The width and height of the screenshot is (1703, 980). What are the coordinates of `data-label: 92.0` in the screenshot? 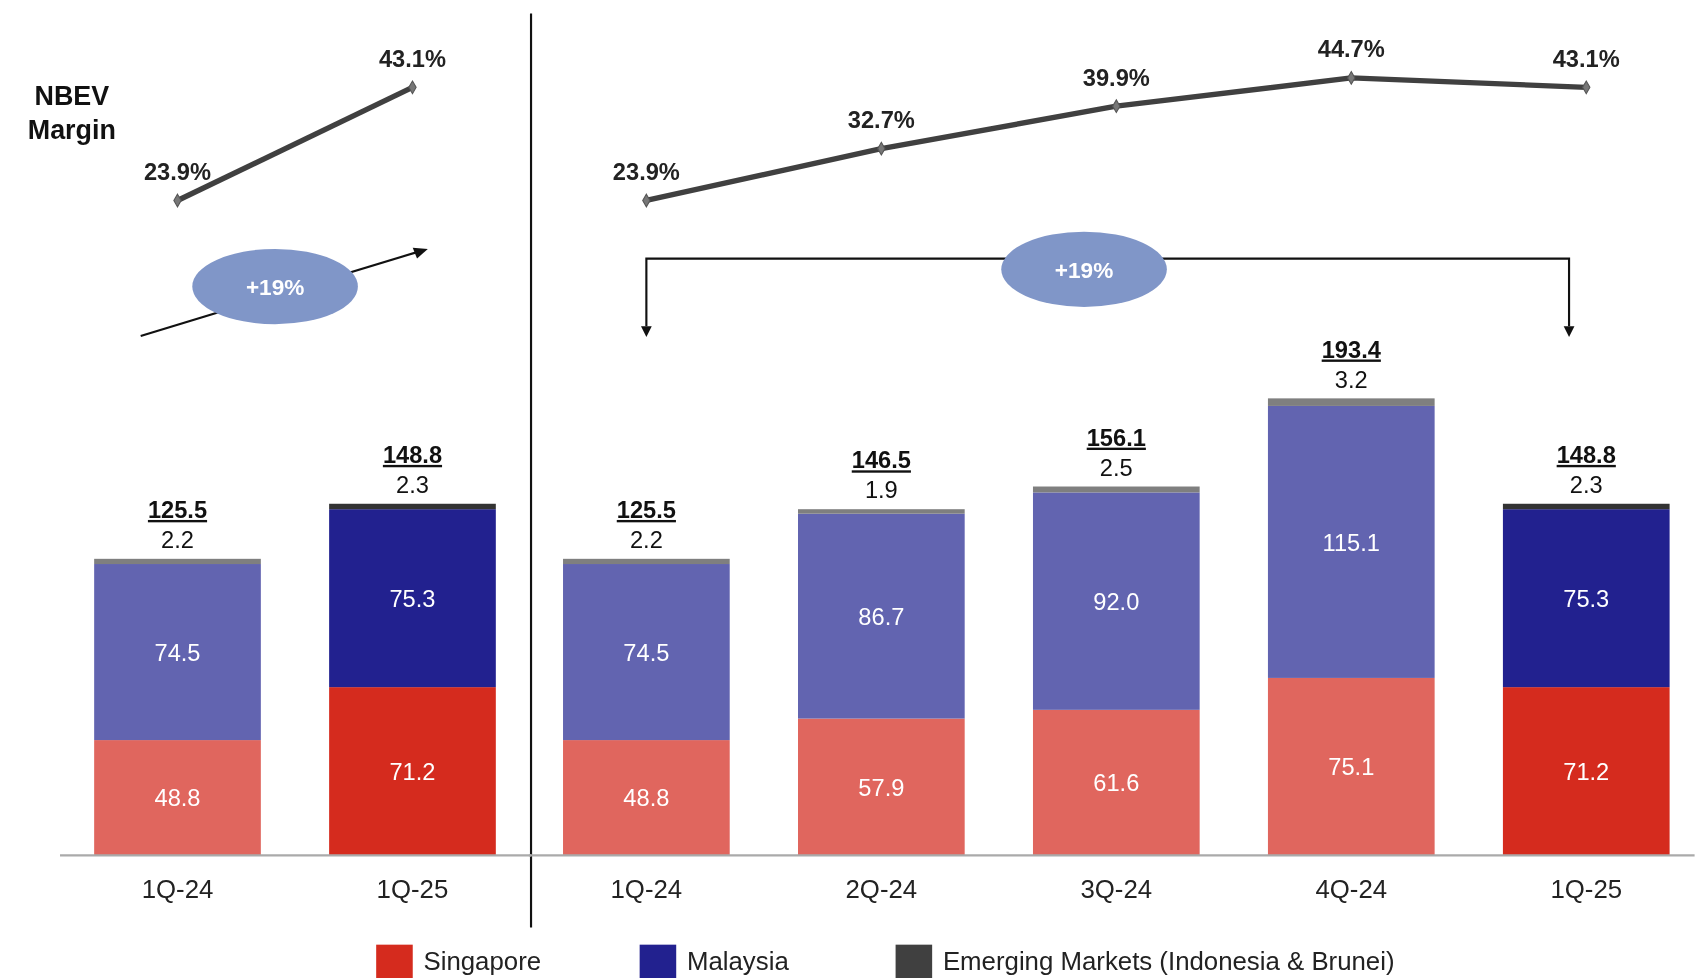 It's located at (1116, 601).